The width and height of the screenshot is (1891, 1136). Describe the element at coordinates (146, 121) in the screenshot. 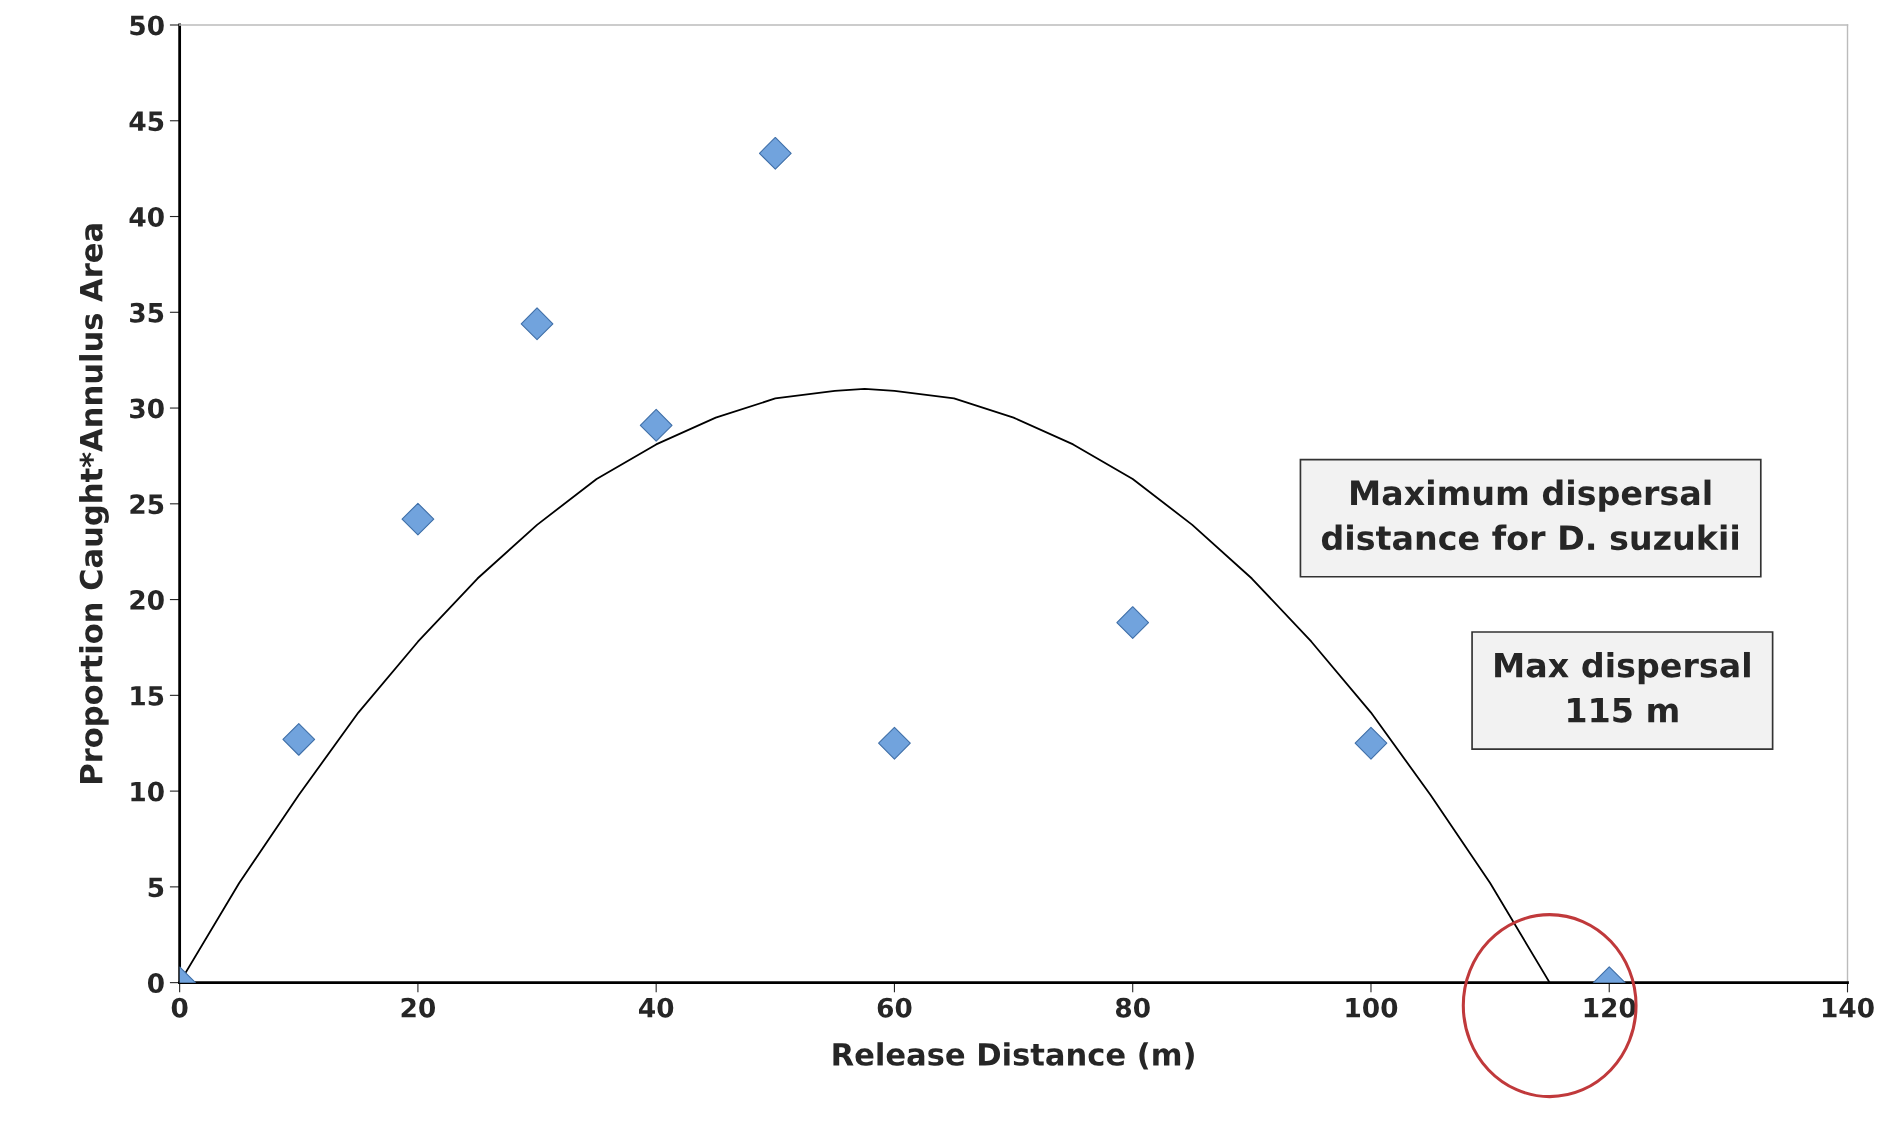

I see `y-tick-label: 45` at that location.